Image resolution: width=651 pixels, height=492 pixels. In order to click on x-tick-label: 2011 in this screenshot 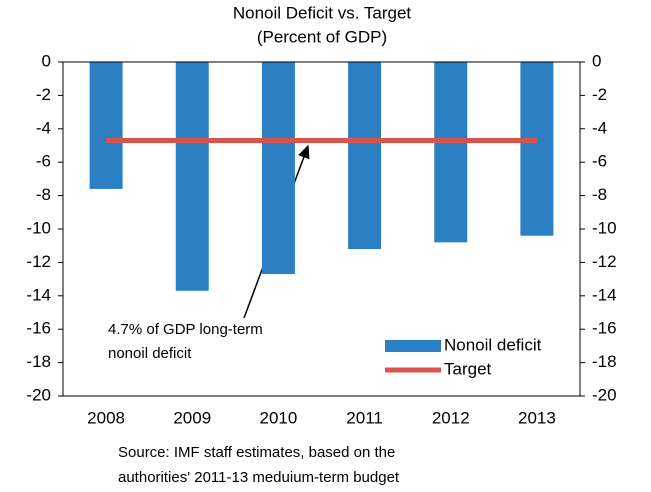, I will do `click(364, 417)`.